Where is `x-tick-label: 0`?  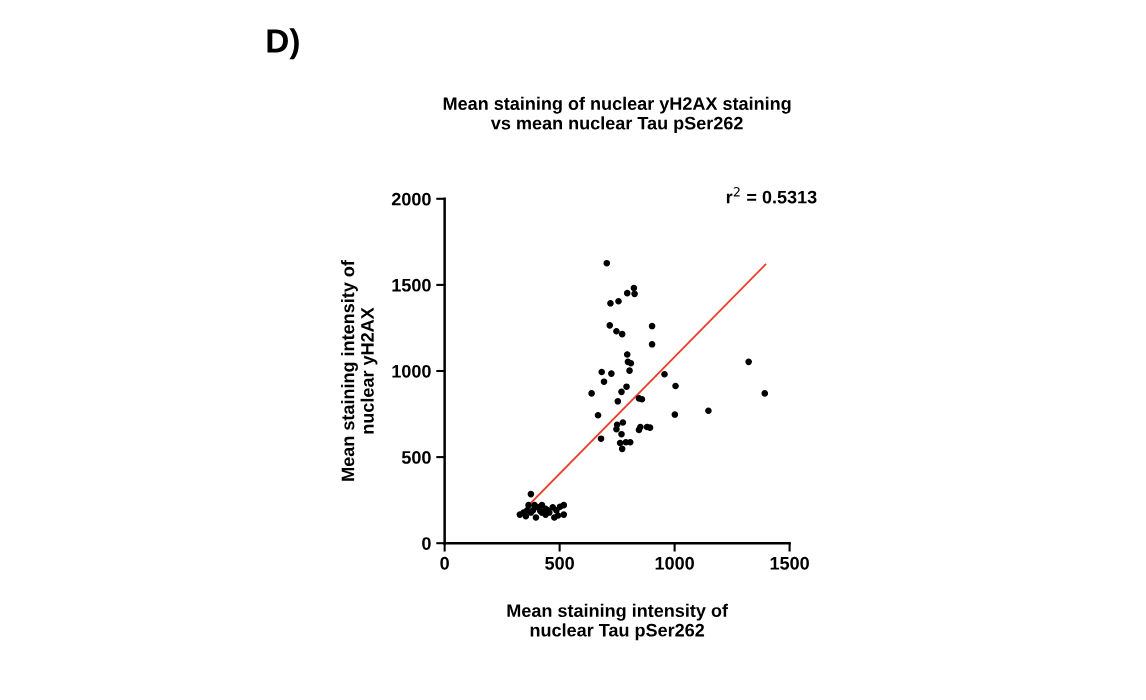 x-tick-label: 0 is located at coordinates (444, 563).